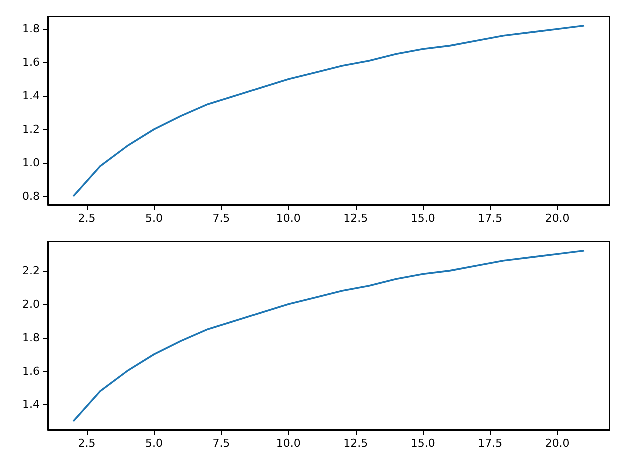 This screenshot has width=624, height=470. Describe the element at coordinates (31, 196) in the screenshot. I see `y-tick-label: 0.8` at that location.